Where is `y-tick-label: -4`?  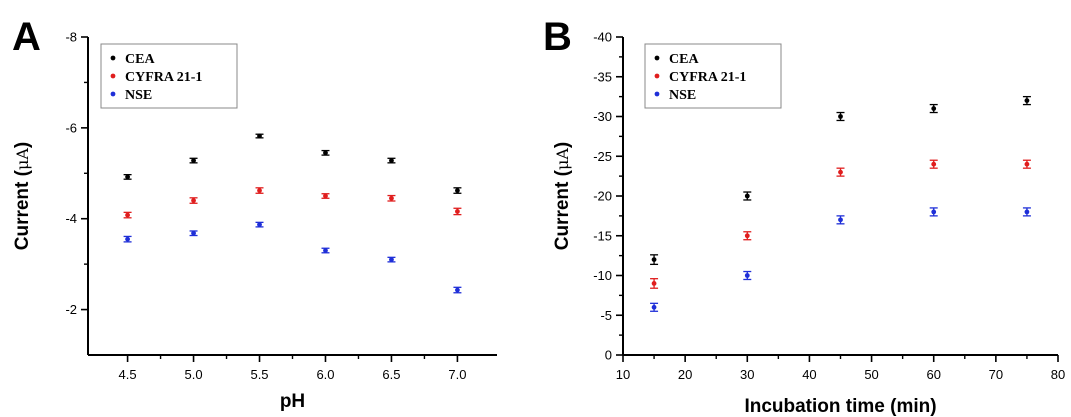 y-tick-label: -4 is located at coordinates (71, 218).